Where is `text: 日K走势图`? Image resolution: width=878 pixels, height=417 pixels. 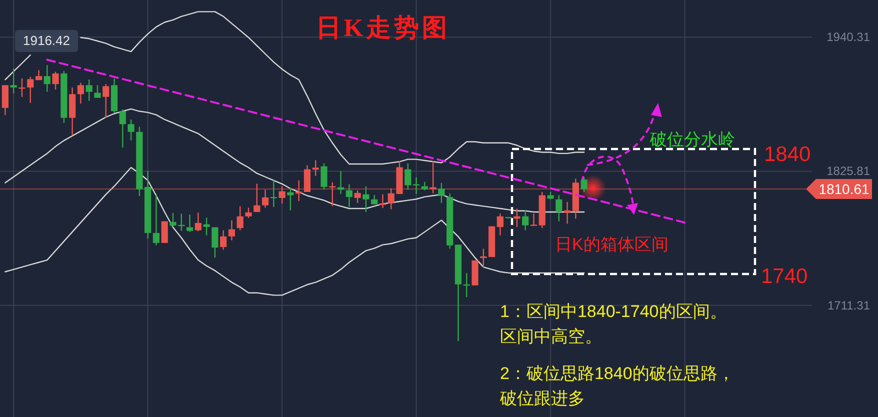
text: 日K走势图 is located at coordinates (383, 28).